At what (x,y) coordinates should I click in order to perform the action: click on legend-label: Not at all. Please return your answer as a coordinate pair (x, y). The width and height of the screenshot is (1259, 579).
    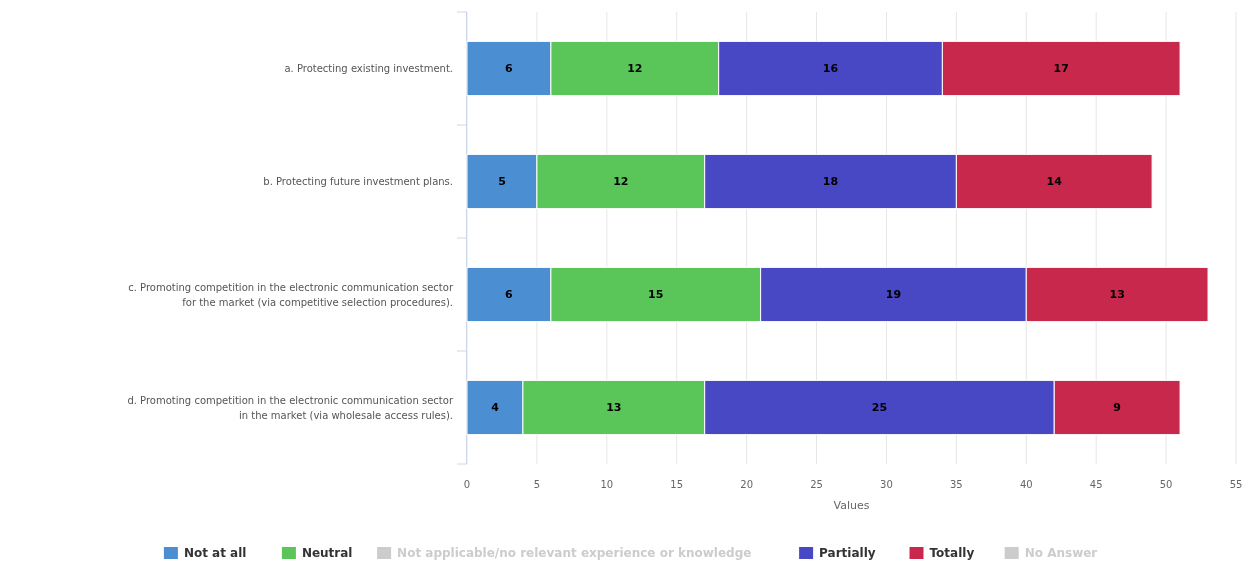
    Looking at the image, I should click on (215, 553).